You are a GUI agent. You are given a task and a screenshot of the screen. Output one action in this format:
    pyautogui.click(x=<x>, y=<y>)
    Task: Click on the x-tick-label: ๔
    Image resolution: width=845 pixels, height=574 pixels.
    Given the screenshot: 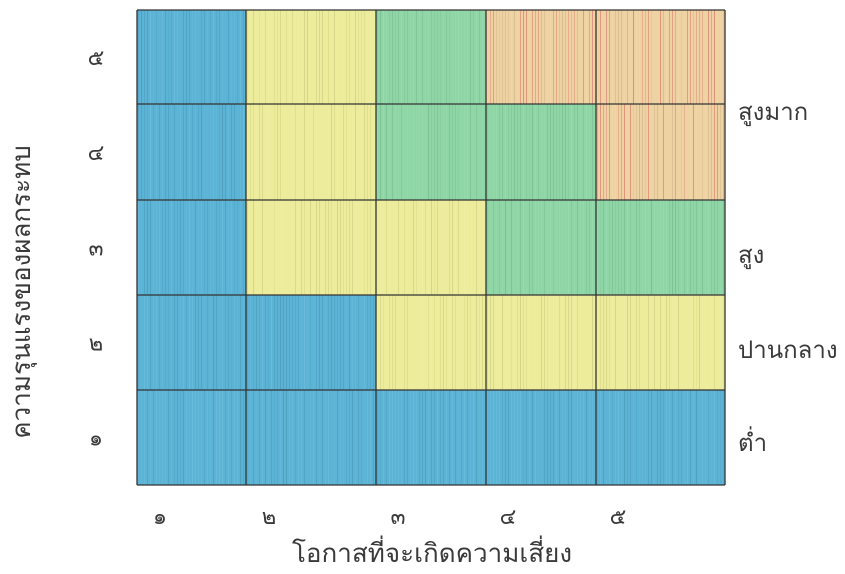 What is the action you would take?
    pyautogui.click(x=508, y=517)
    